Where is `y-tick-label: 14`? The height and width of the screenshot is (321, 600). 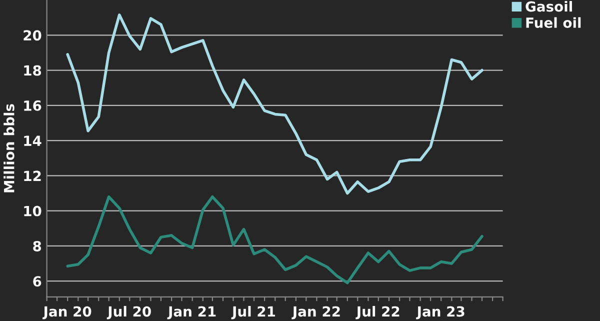 y-tick-label: 14 is located at coordinates (33, 141).